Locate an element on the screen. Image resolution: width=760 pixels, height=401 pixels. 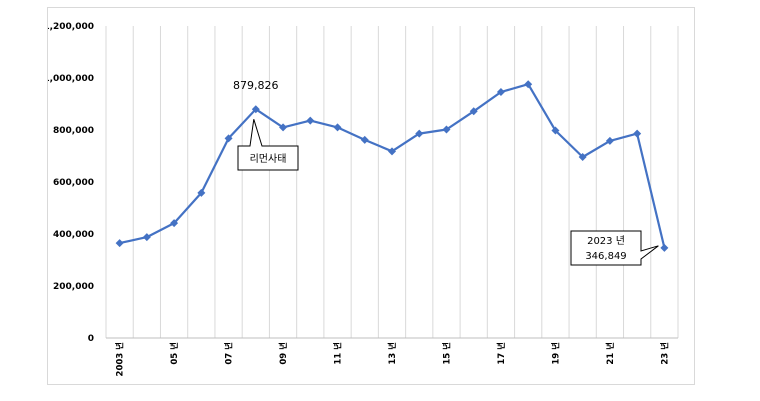
x-tick-label: 05 년 is located at coordinates (174, 353).